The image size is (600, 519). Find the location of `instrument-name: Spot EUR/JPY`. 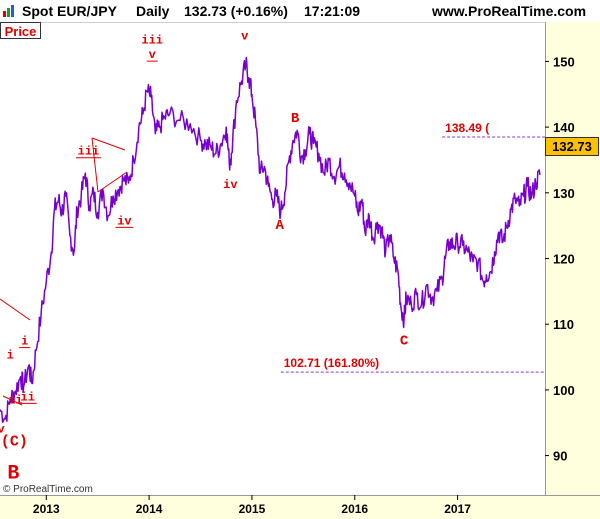

instrument-name: Spot EUR/JPY is located at coordinates (69, 11).